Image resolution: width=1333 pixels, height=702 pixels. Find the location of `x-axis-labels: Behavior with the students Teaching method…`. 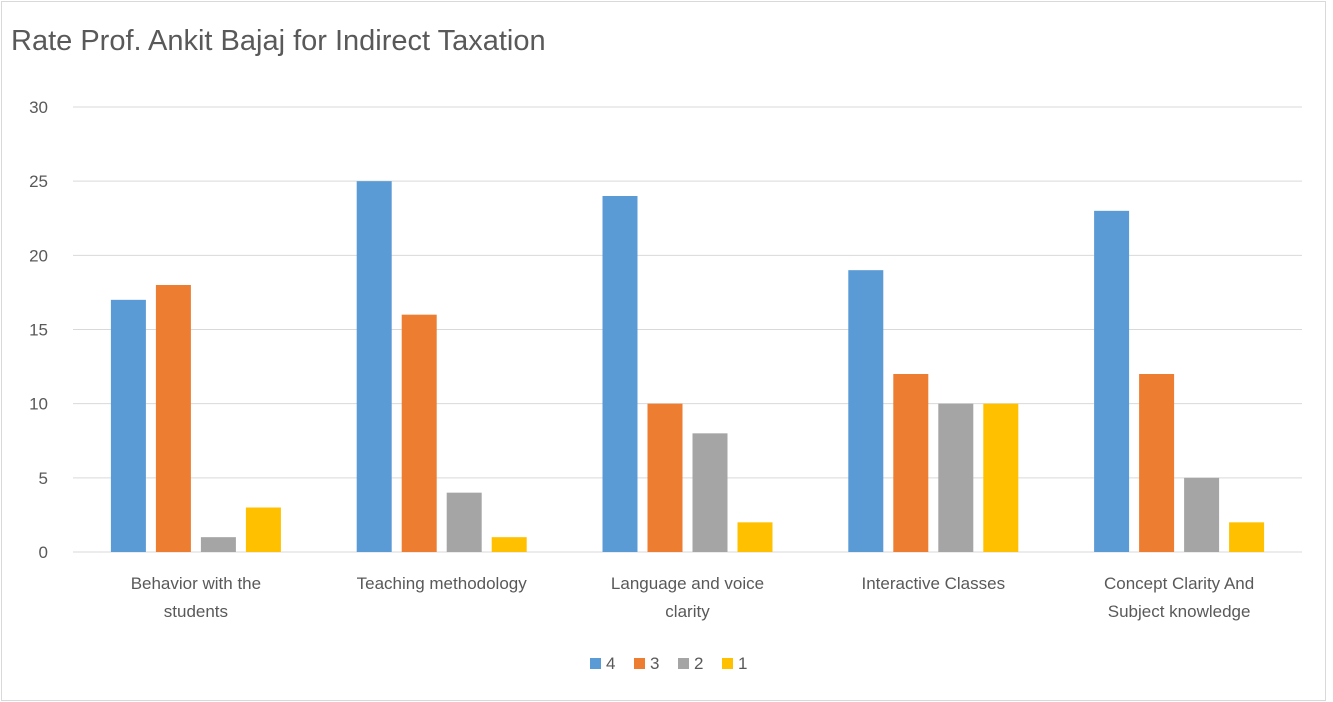

x-axis-labels: Behavior with the students Teaching method… is located at coordinates (693, 597).